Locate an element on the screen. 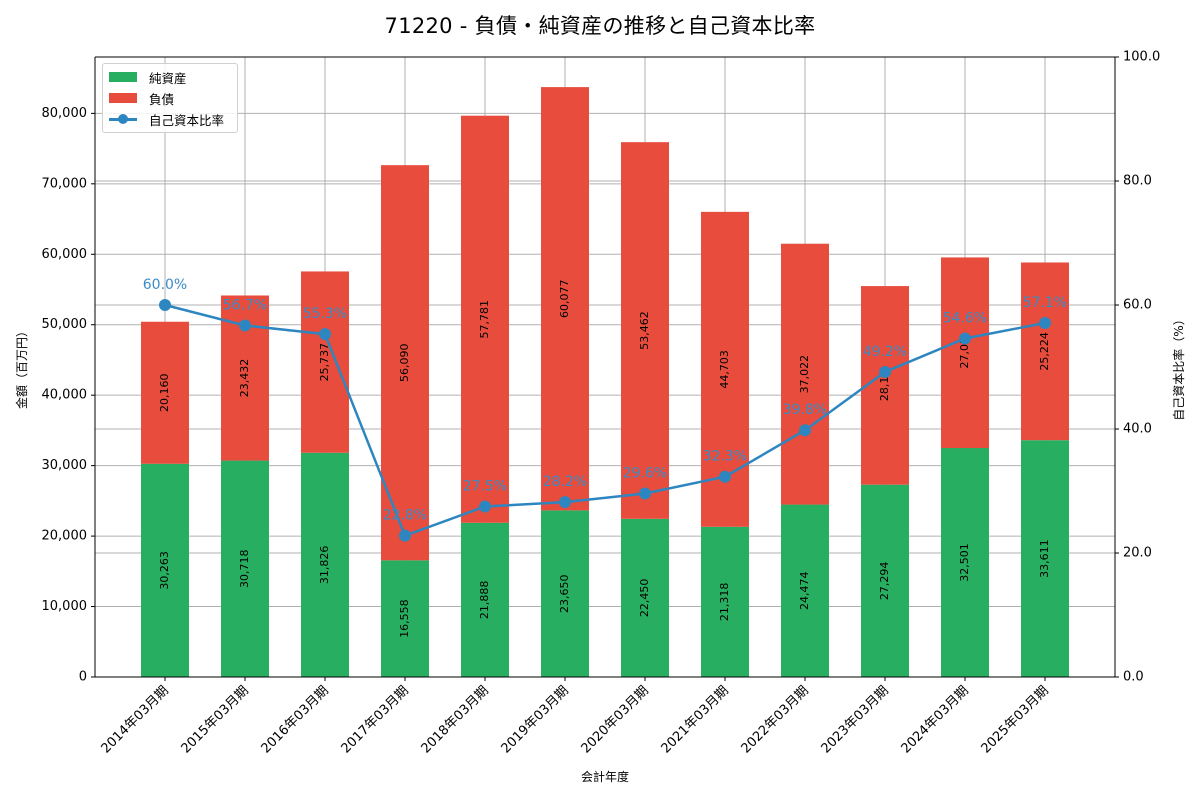  bar-value-label-liabilities: 60,077 is located at coordinates (564, 298).